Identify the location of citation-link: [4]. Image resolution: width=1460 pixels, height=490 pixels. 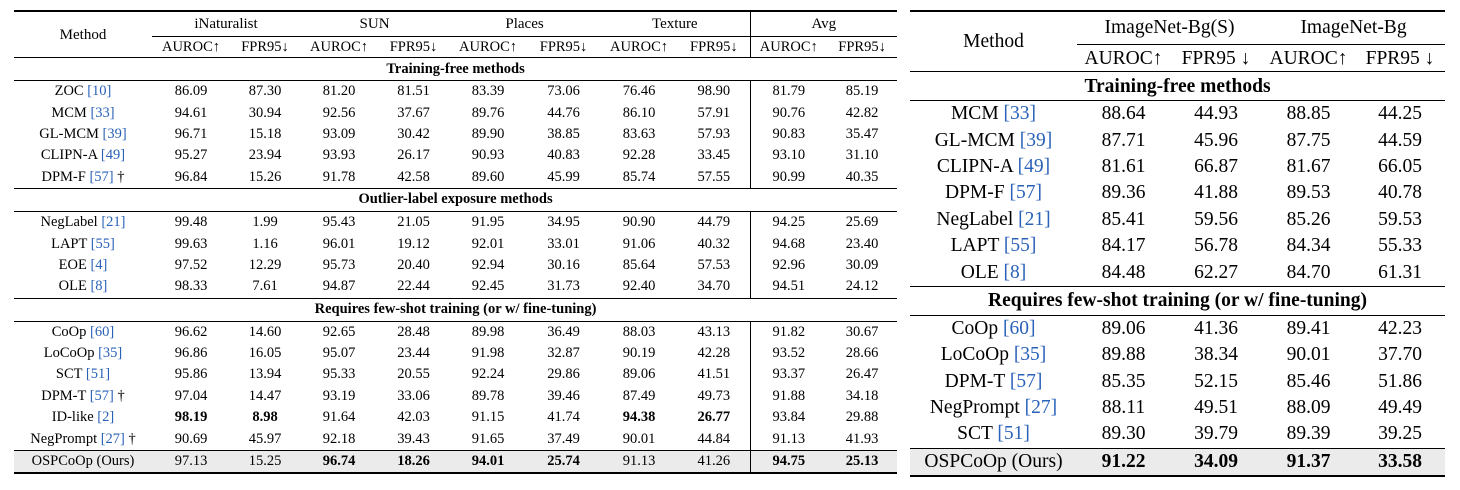
(99, 264).